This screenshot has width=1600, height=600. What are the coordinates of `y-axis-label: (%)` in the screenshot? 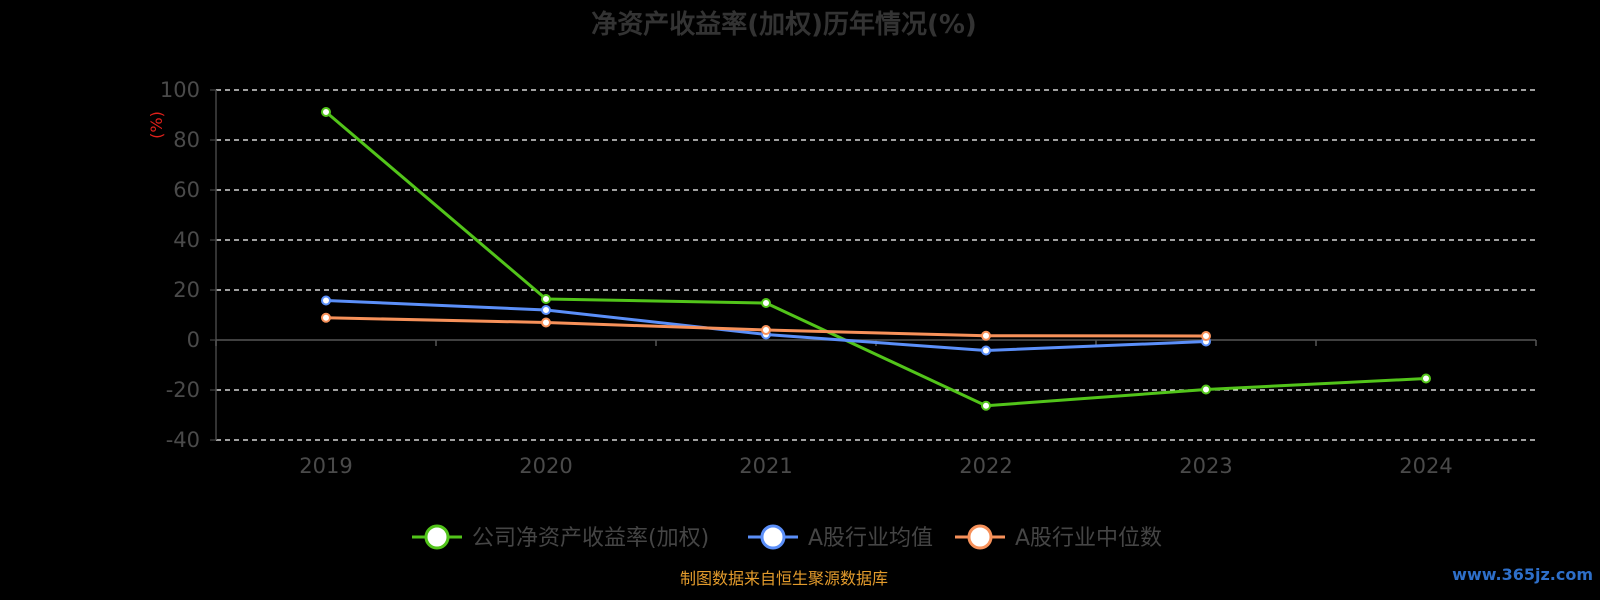 It's located at (156, 125).